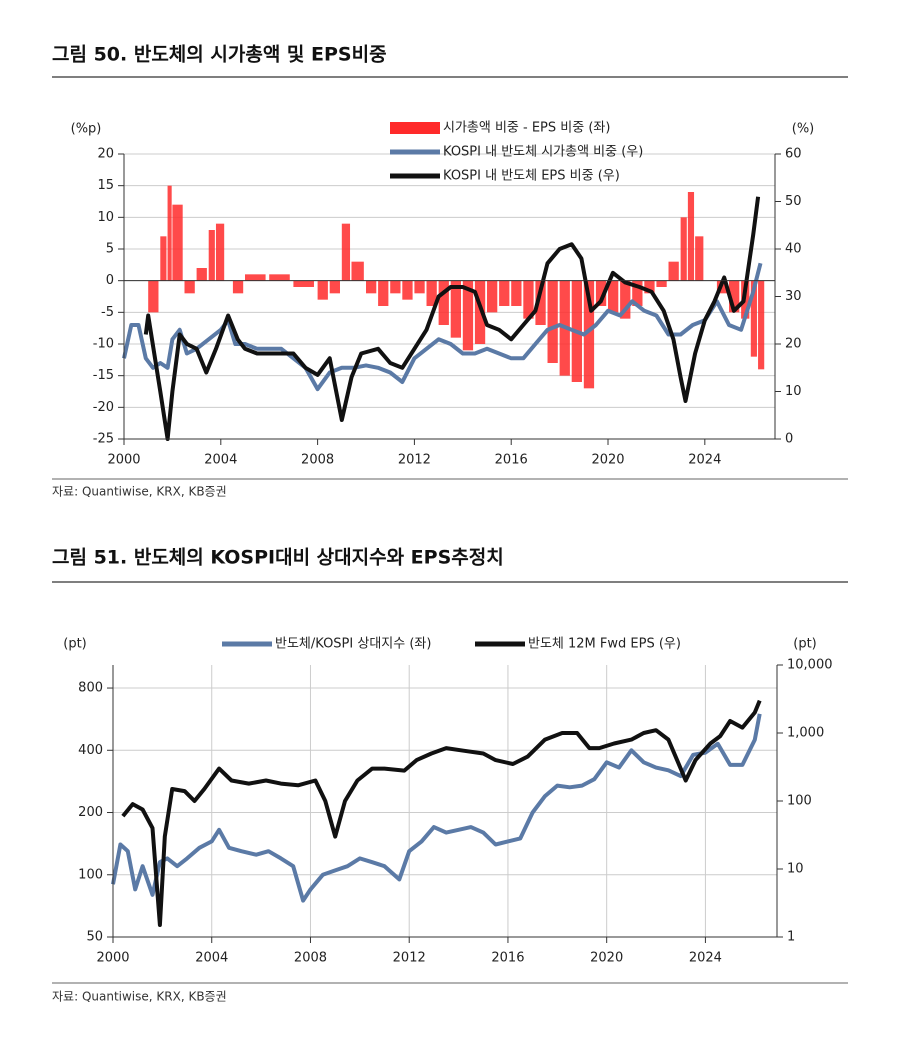 This screenshot has width=900, height=1061. What do you see at coordinates (810, 665) in the screenshot?
I see `y2-tick-label: 10,000` at bounding box center [810, 665].